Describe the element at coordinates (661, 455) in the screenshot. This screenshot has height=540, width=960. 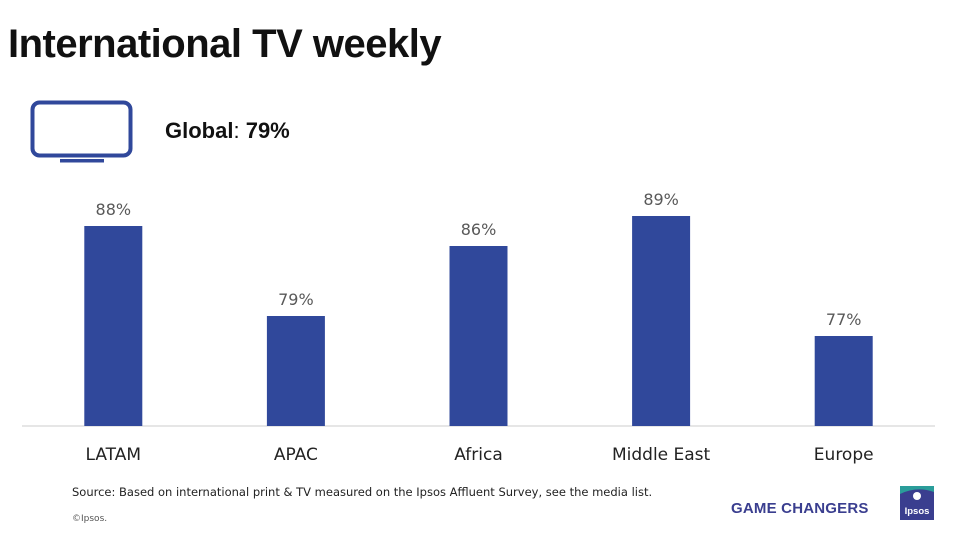
I see `x-tick-label: Middle East` at that location.